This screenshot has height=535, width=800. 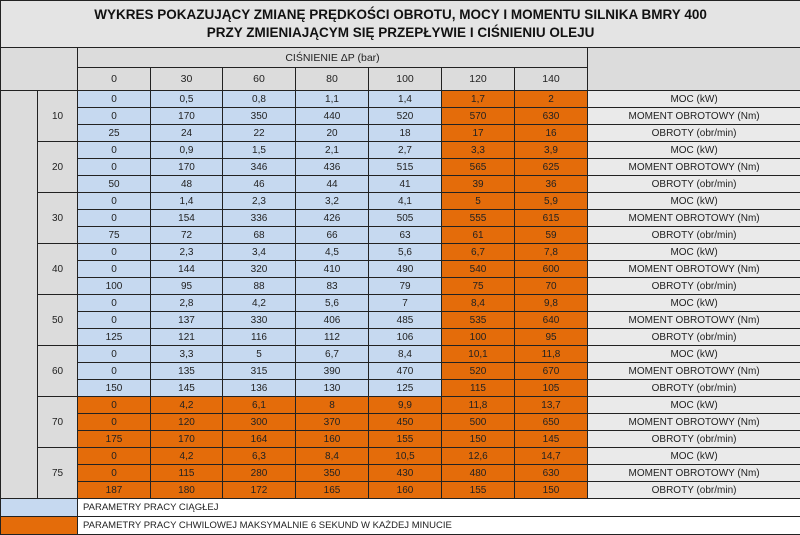 What do you see at coordinates (259, 79) in the screenshot?
I see `pressure-column-header: 60` at bounding box center [259, 79].